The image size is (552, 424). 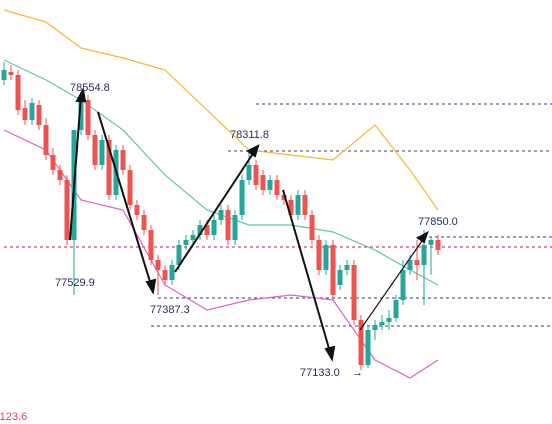 I want to click on footer-value: -123.6, so click(x=13, y=417).